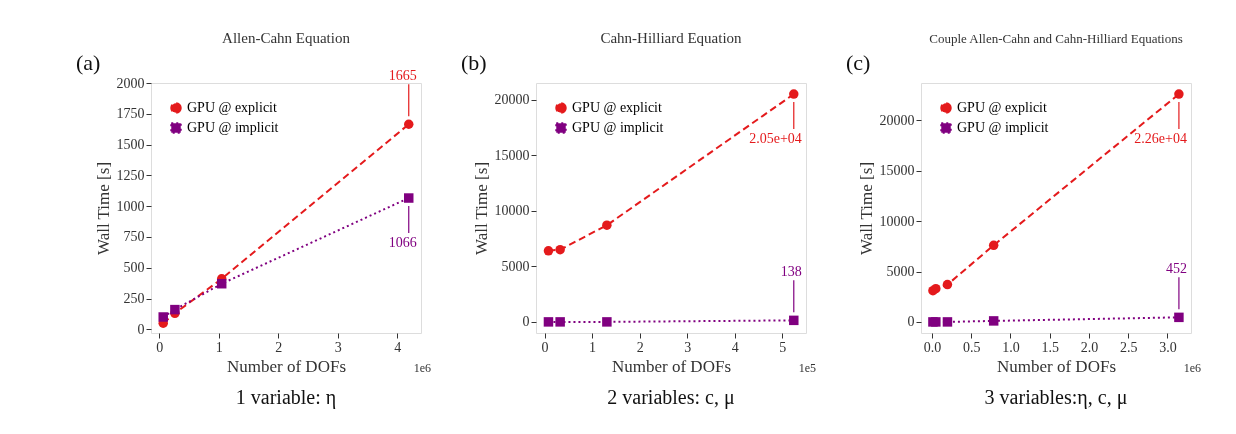  I want to click on annotation: 1665, so click(402, 76).